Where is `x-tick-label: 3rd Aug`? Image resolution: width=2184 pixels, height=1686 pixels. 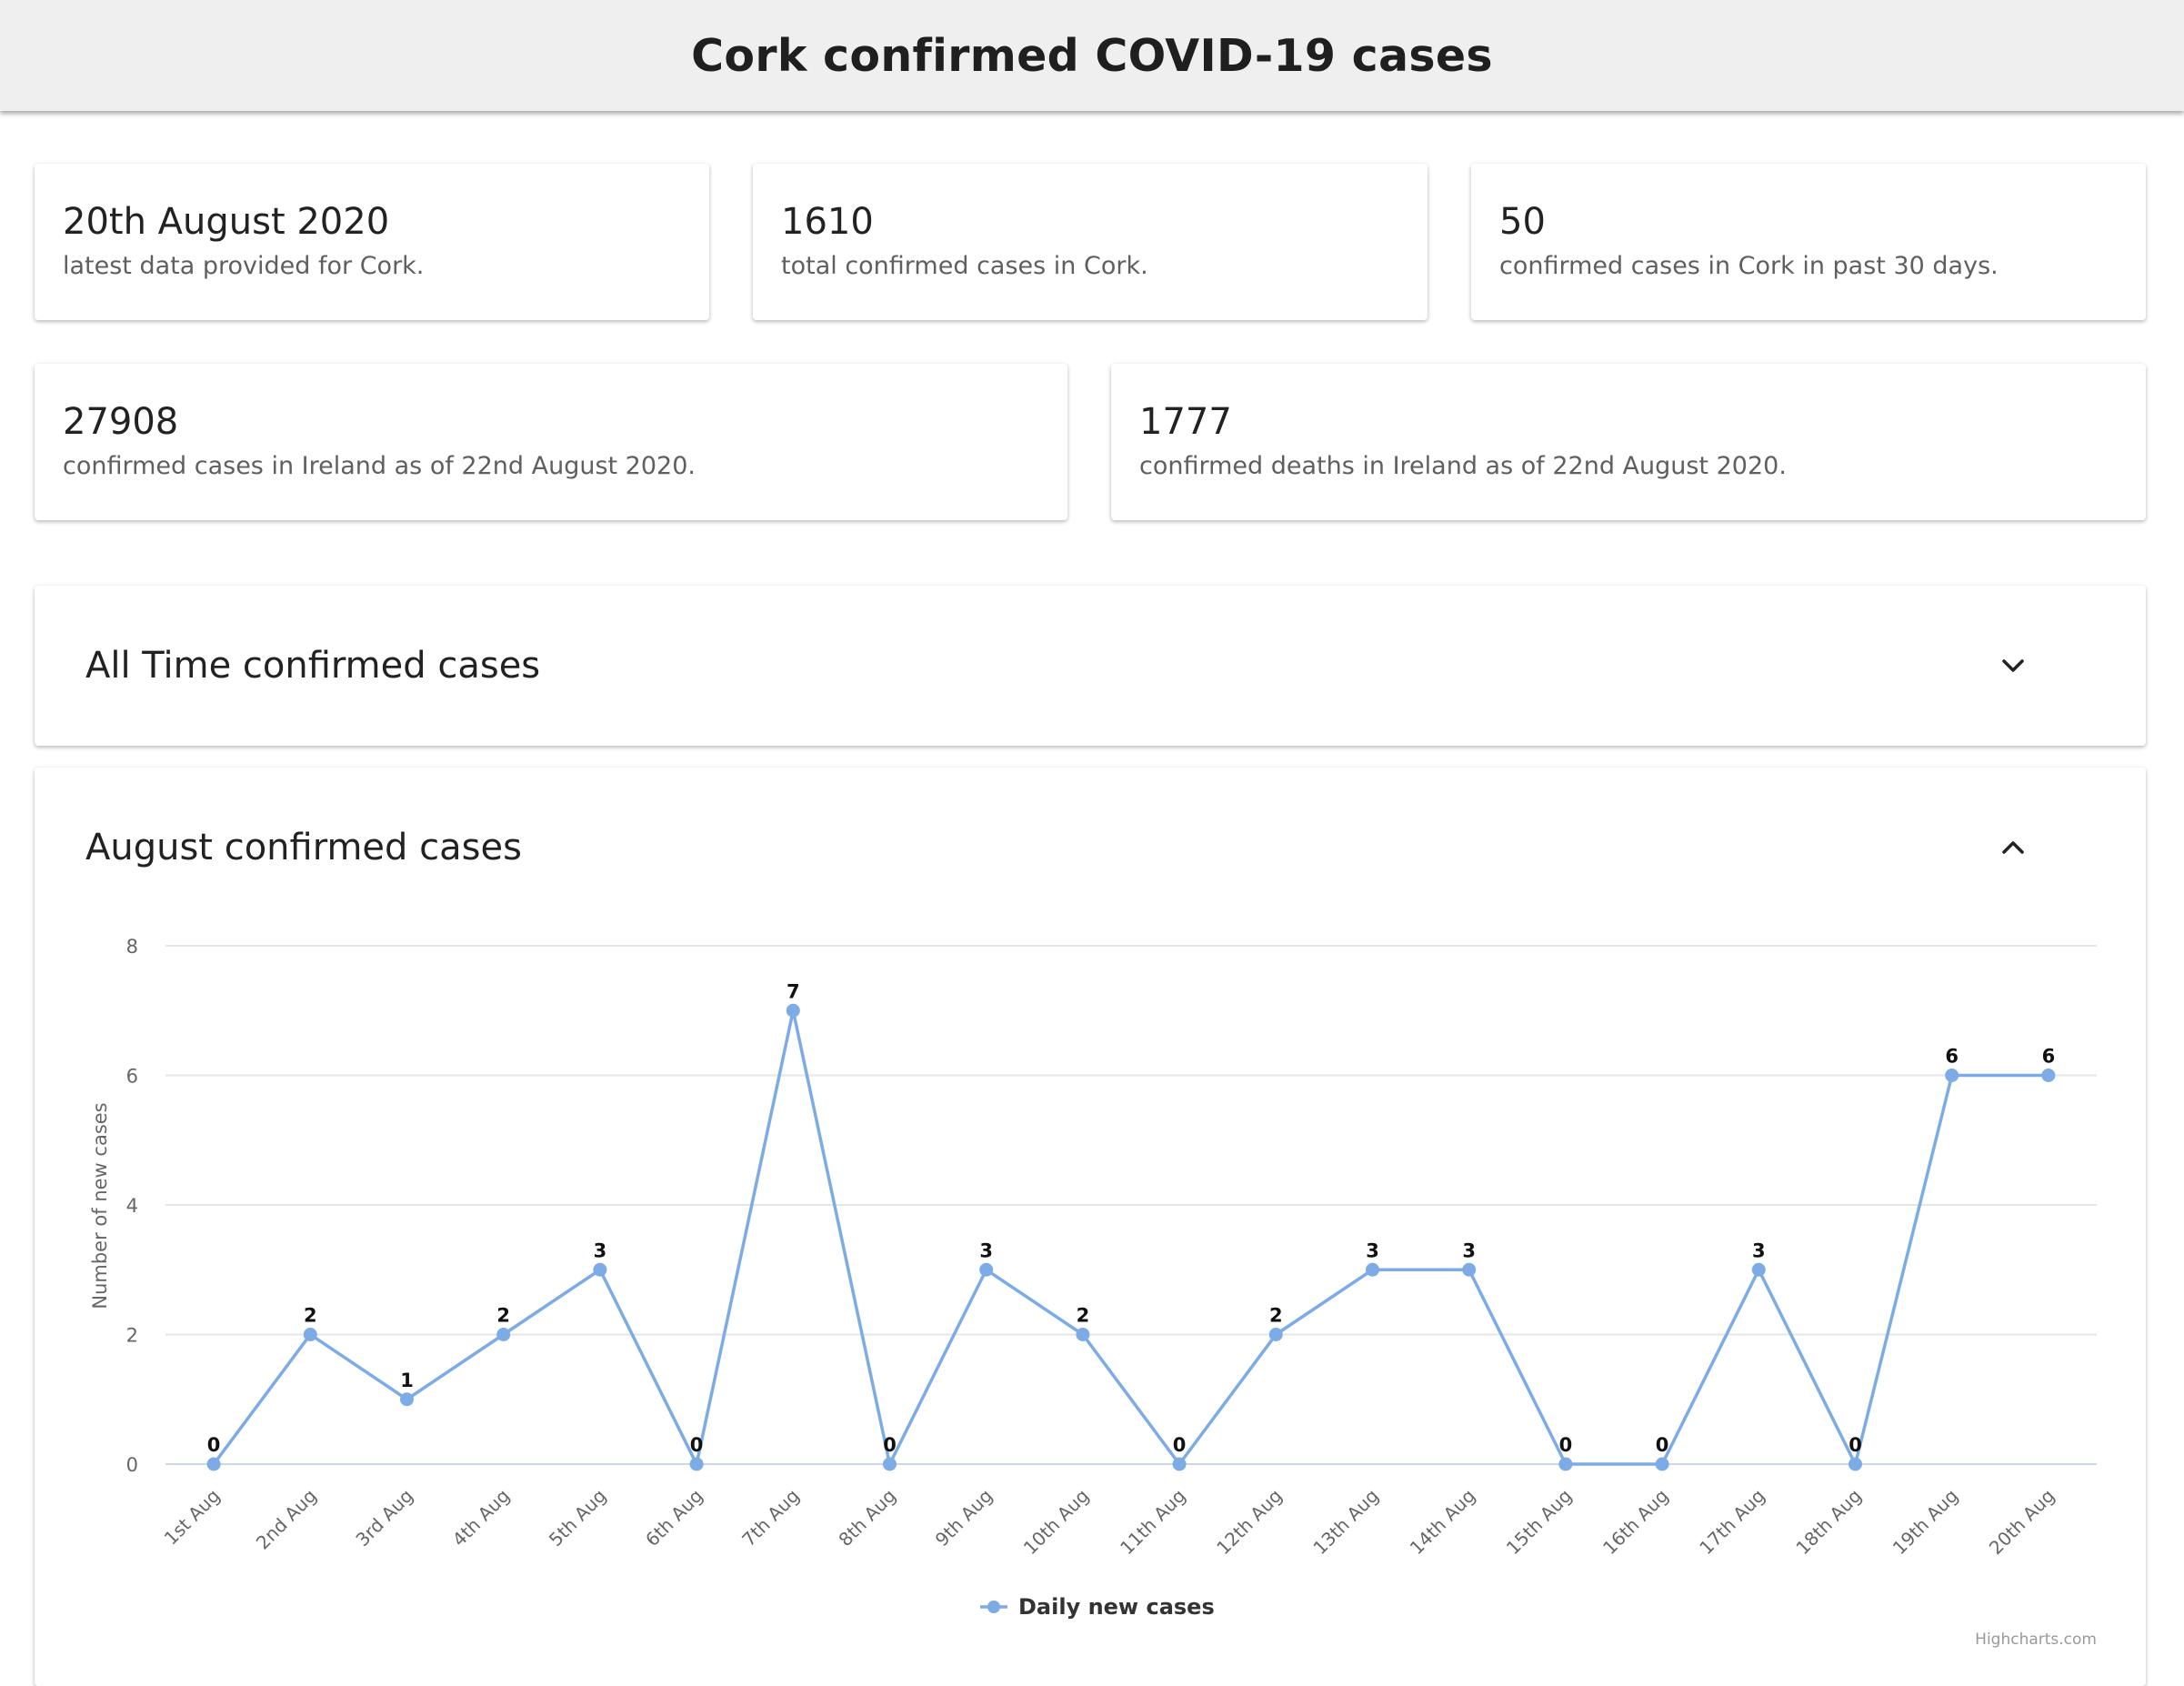 x-tick-label: 3rd Aug is located at coordinates (384, 1518).